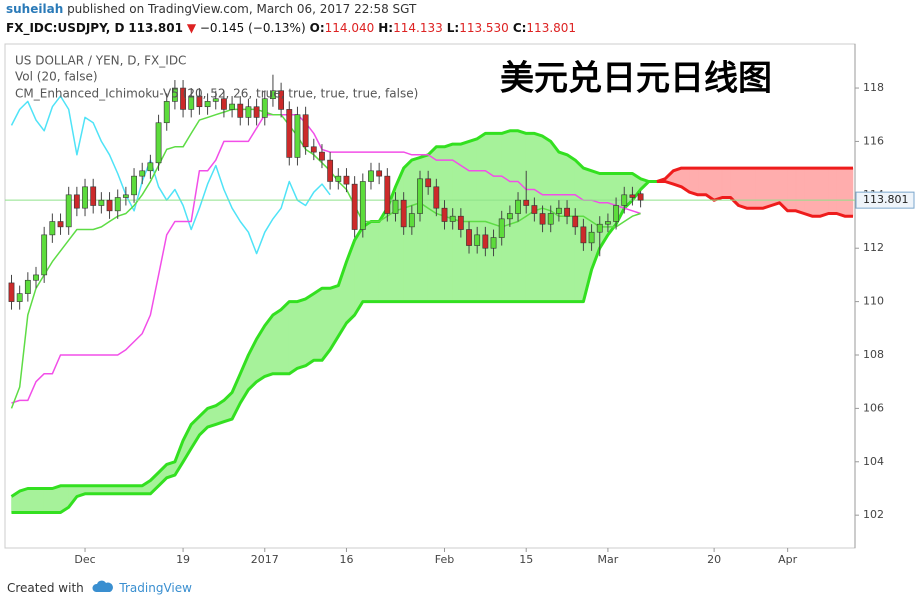 This screenshot has width=916, height=604. I want to click on y-tick-label: 116, so click(873, 140).